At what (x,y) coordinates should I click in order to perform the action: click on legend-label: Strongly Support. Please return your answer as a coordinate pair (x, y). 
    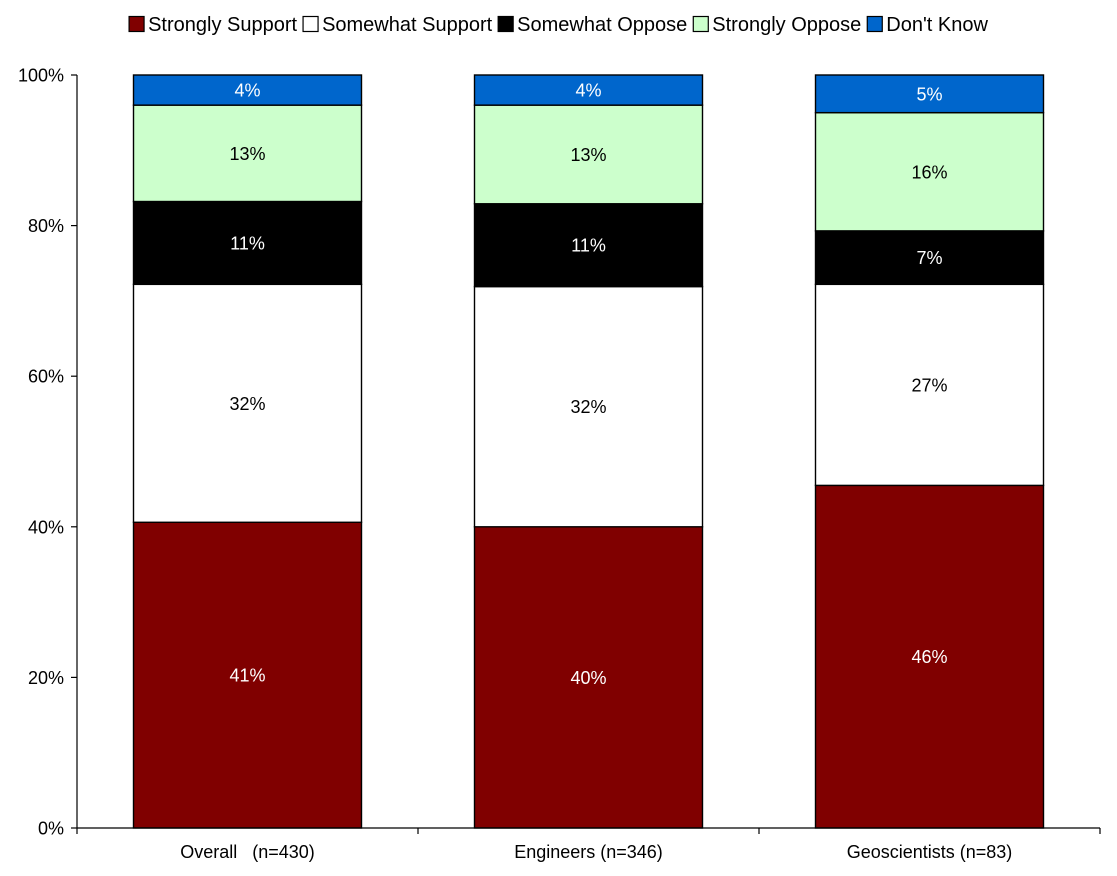
    Looking at the image, I should click on (222, 25).